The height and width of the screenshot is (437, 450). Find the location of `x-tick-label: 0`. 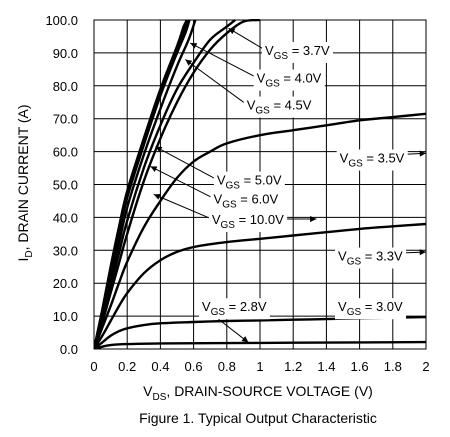

x-tick-label: 0 is located at coordinates (93, 366).